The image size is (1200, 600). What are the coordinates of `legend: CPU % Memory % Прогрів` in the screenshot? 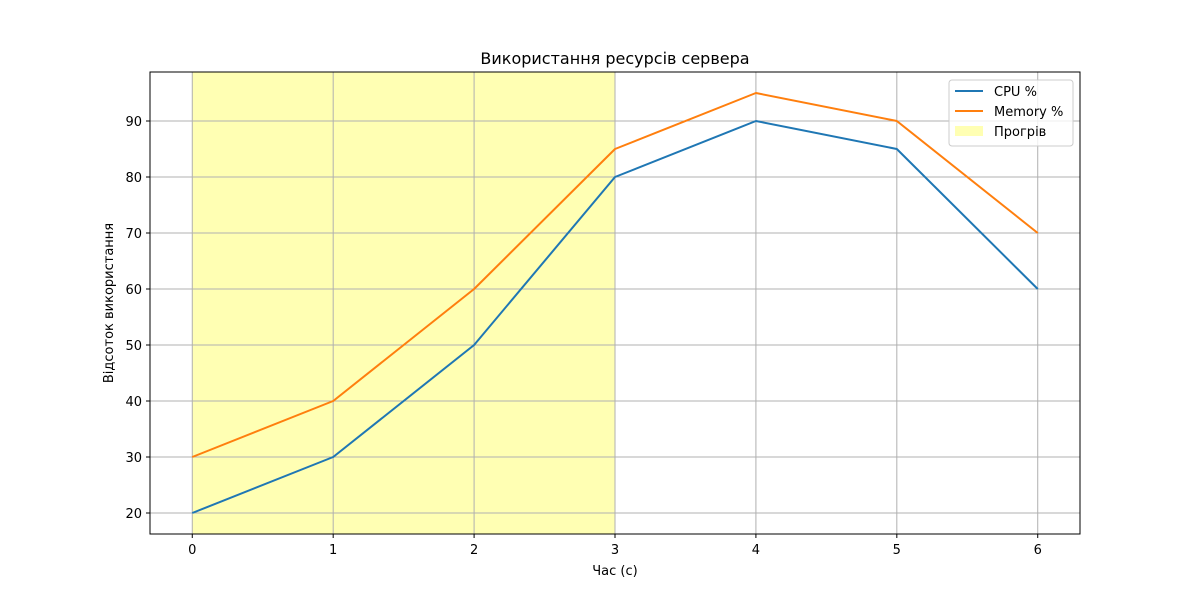 It's located at (1011, 113).